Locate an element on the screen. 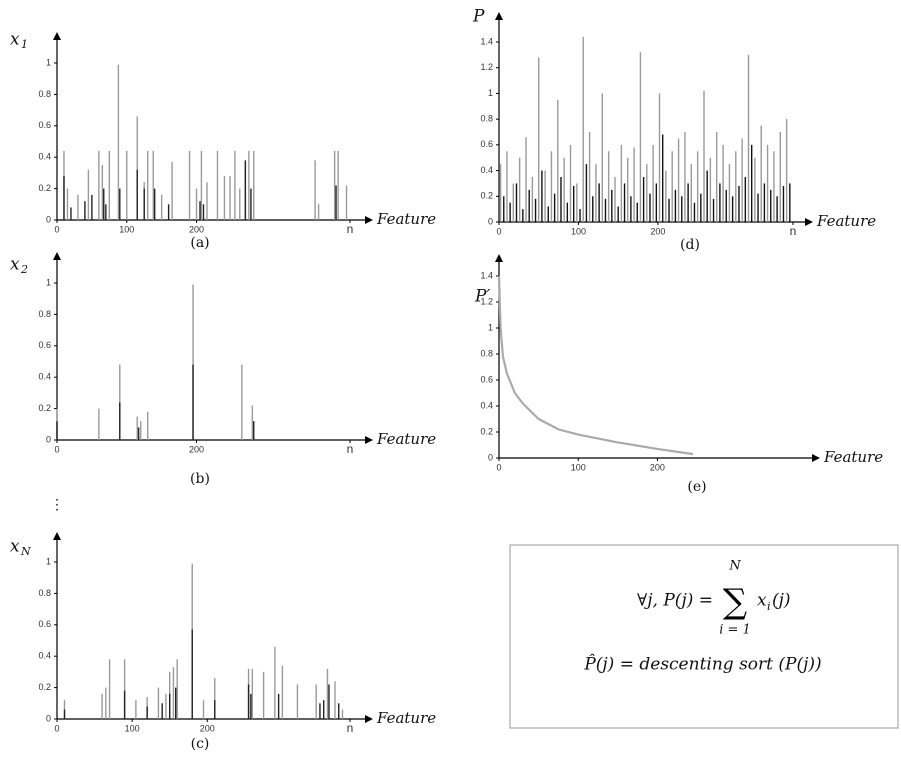 The image size is (901, 764). formula-lower: i = 1 is located at coordinates (735, 630).